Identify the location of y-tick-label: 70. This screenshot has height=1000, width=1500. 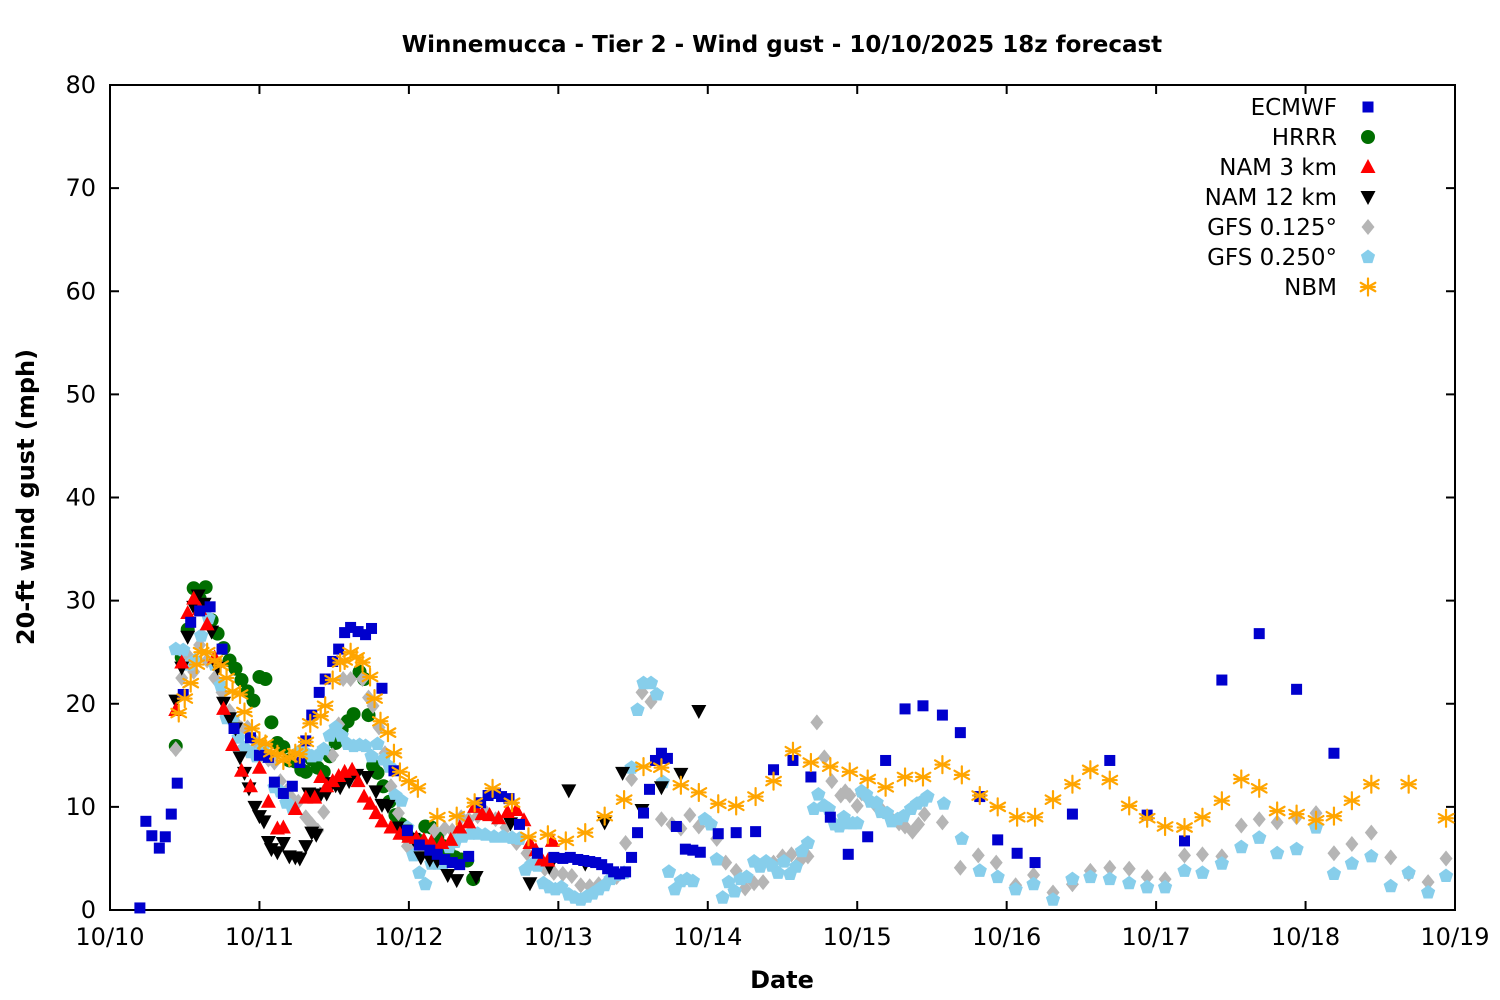
(80, 188).